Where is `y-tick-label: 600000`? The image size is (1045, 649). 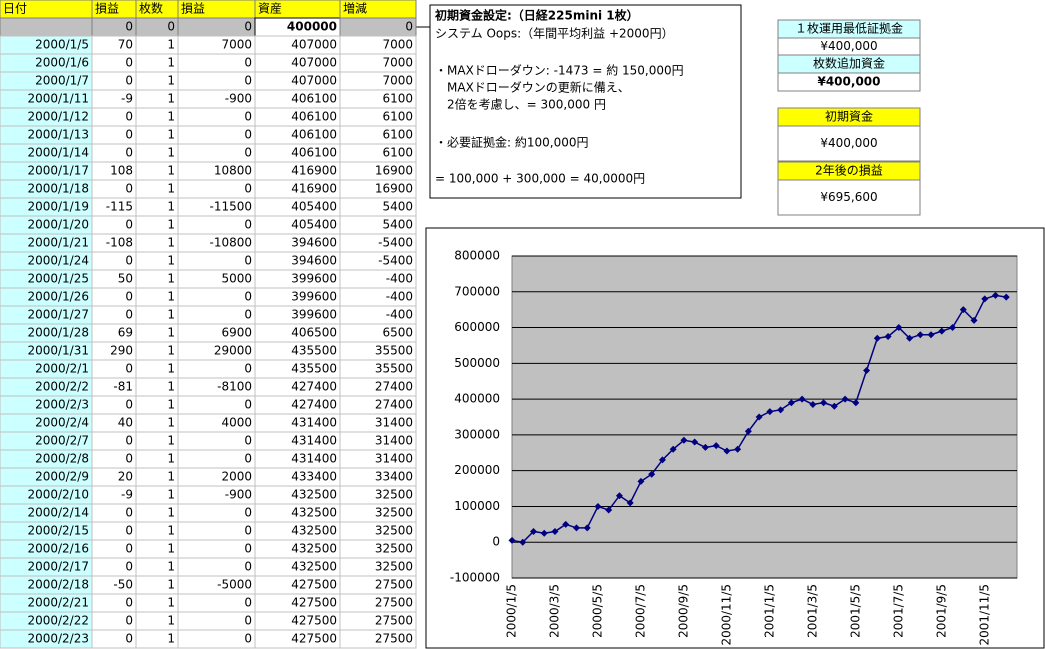 y-tick-label: 600000 is located at coordinates (477, 327).